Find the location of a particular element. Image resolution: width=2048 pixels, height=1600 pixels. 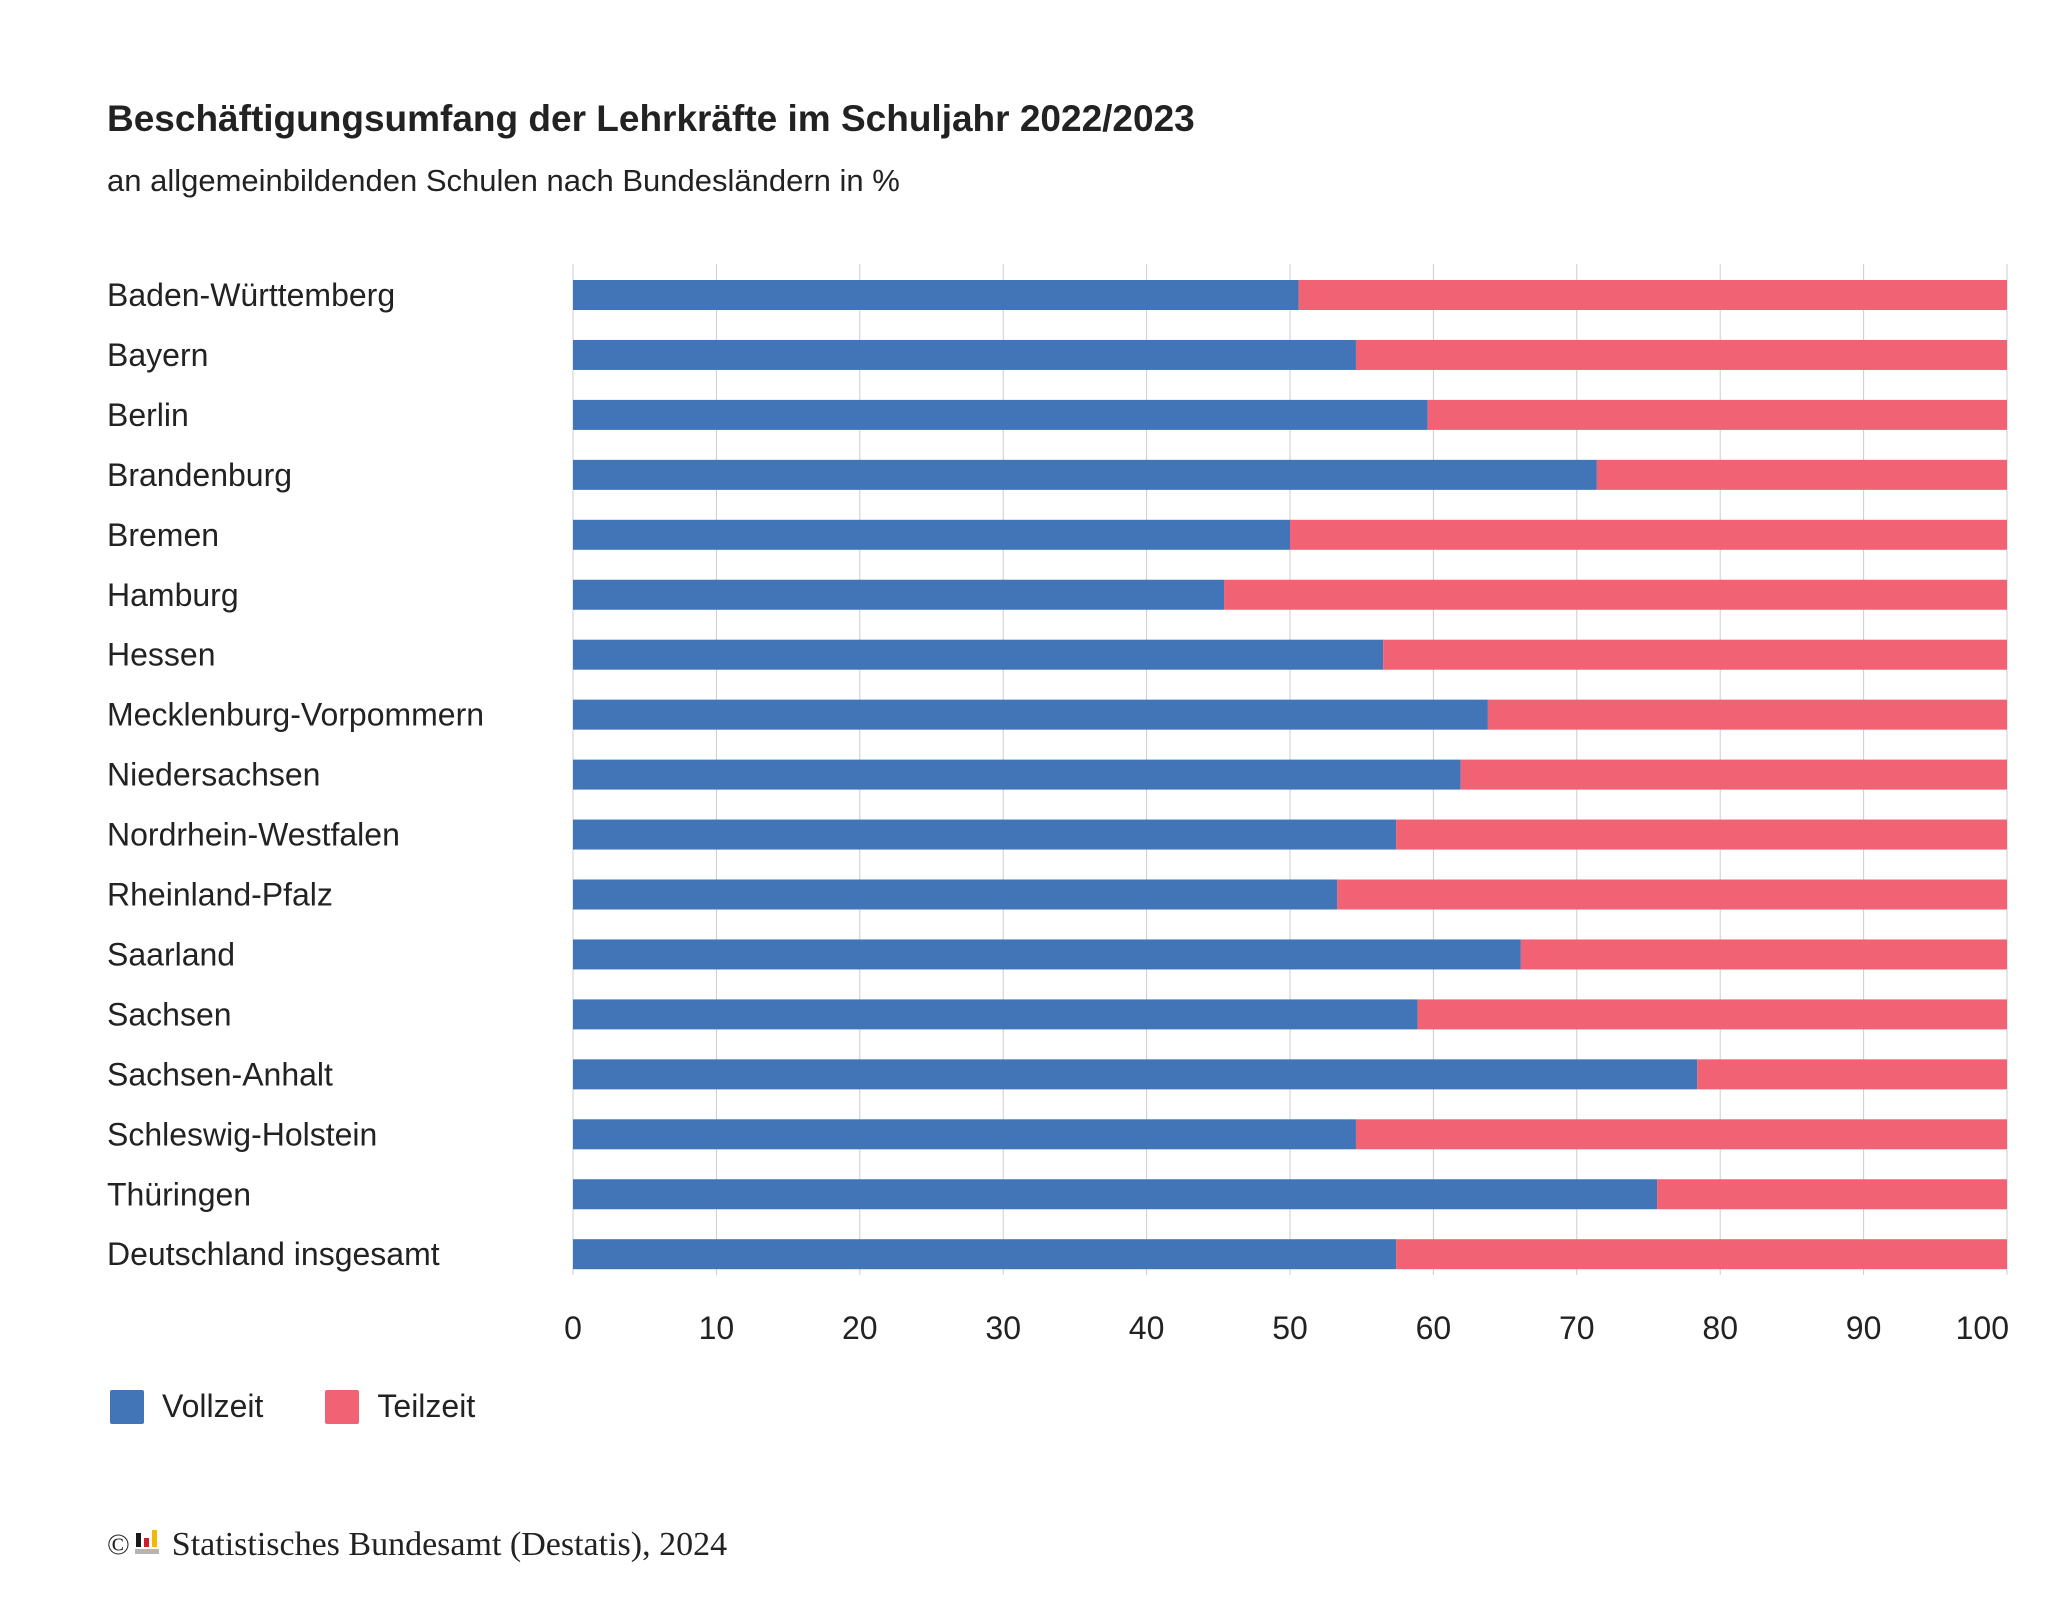

category-label-niedersachsen: Niedersachsen is located at coordinates (213, 775).